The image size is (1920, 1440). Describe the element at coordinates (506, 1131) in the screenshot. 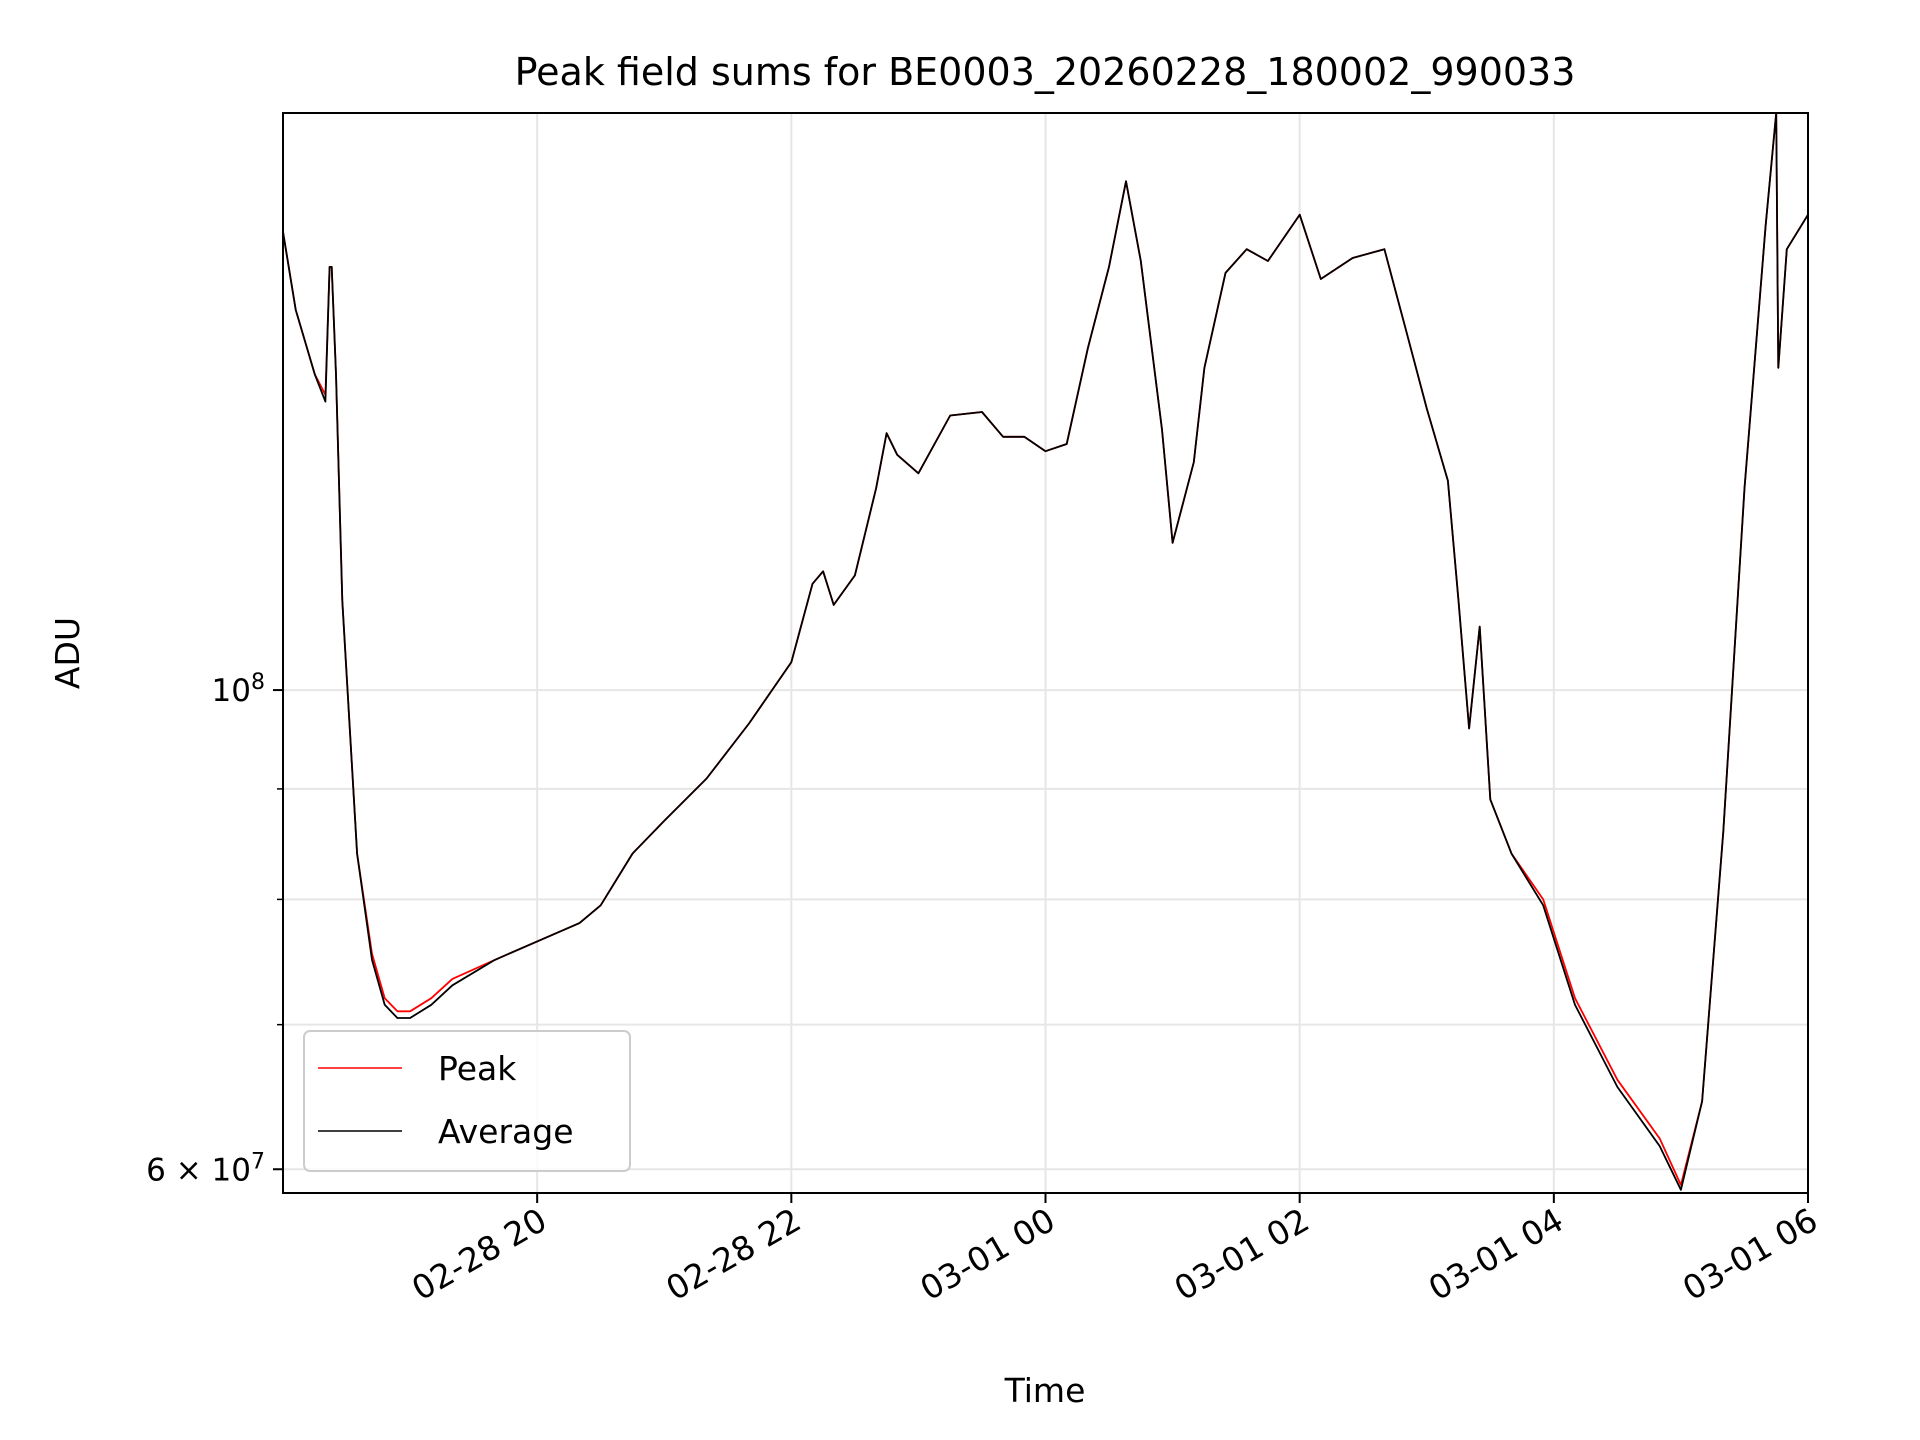

I see `legend-label-average: Average` at that location.